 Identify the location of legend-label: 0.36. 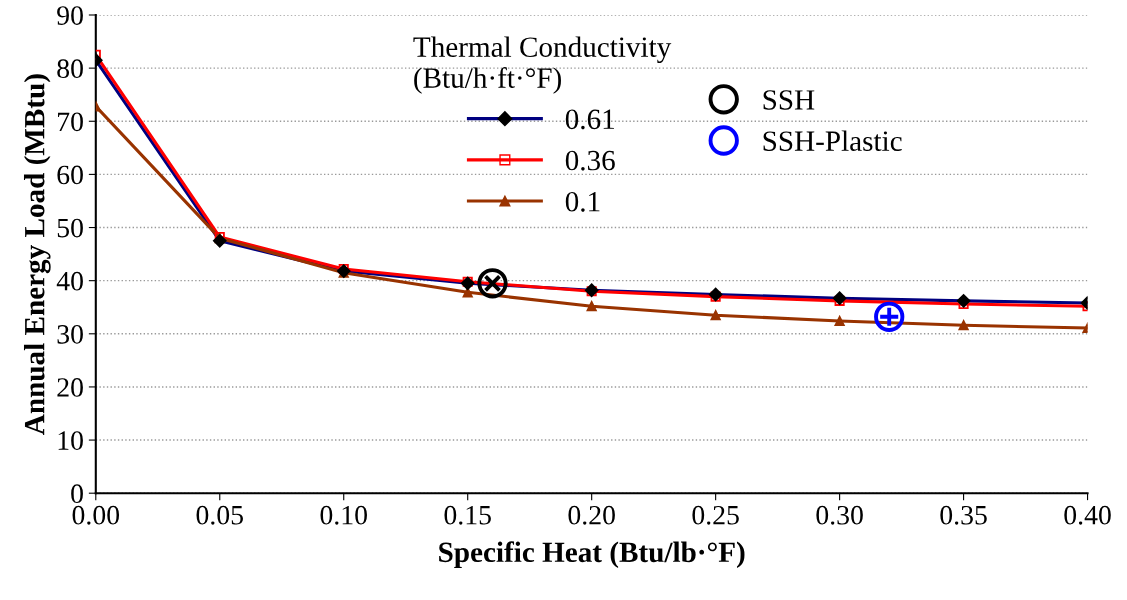
(590, 160).